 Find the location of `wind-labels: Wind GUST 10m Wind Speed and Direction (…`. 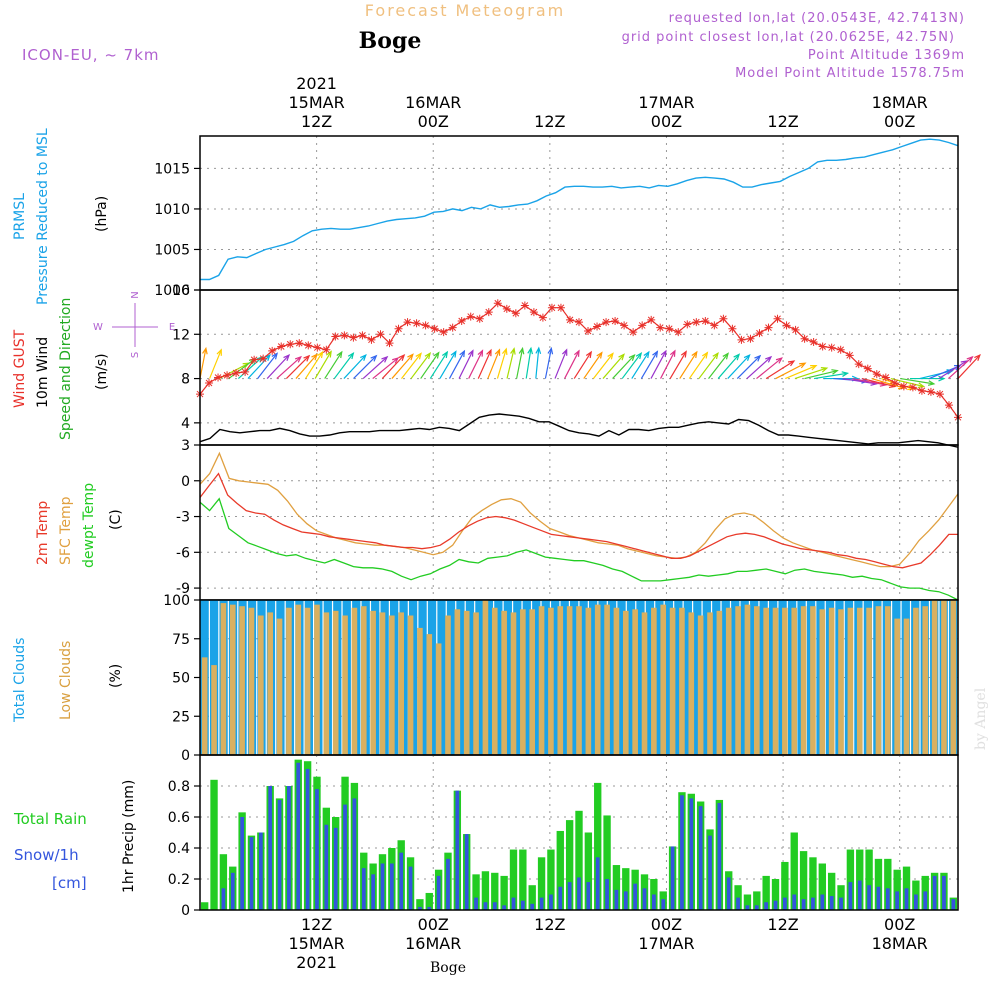

wind-labels: Wind GUST 10m Wind Speed and Direction (… is located at coordinates (93, 365).